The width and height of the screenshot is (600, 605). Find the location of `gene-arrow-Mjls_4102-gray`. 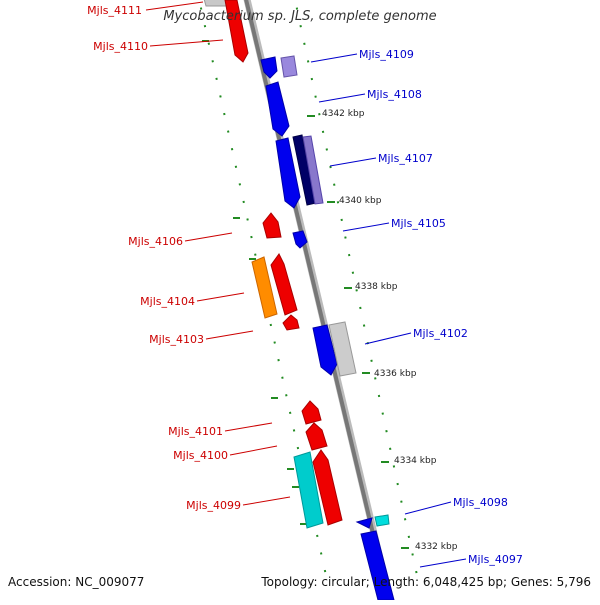

gene-arrow-Mjls_4102-gray is located at coordinates (342, 349).